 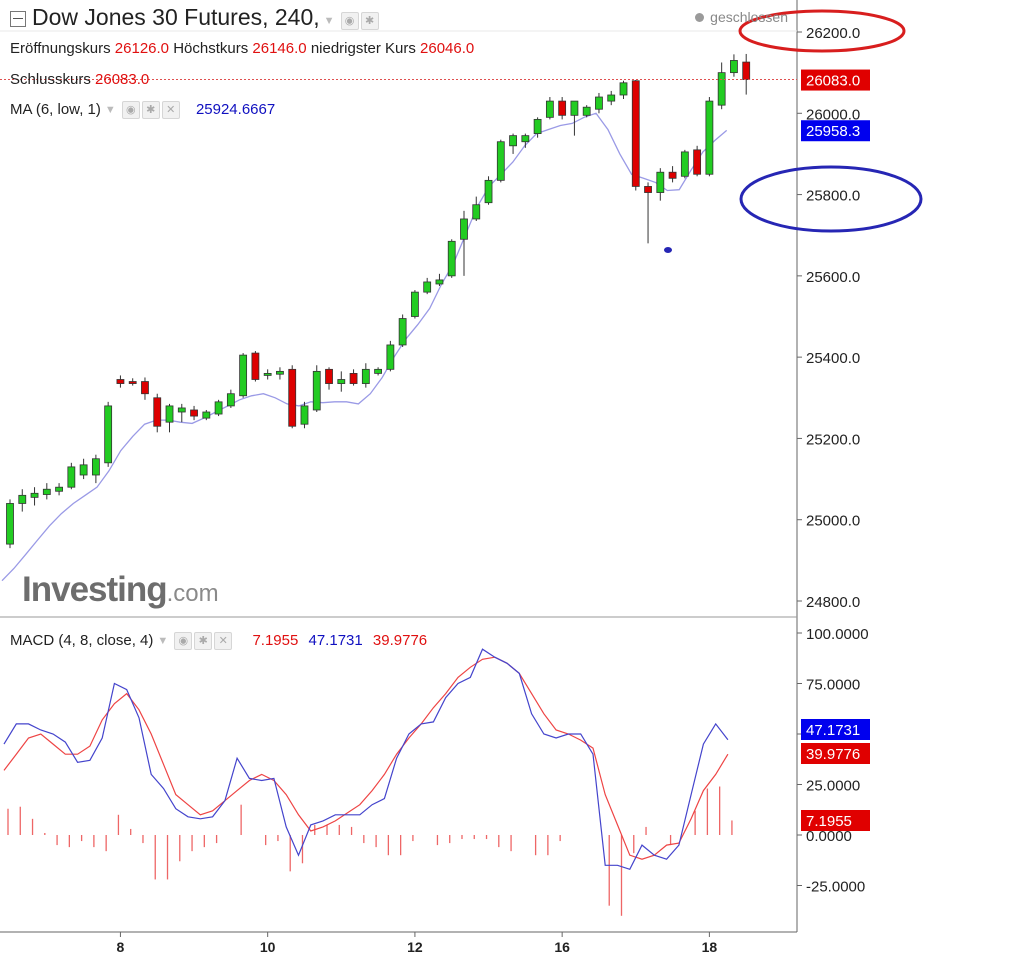 I want to click on macd-signal-tag, so click(x=835, y=753).